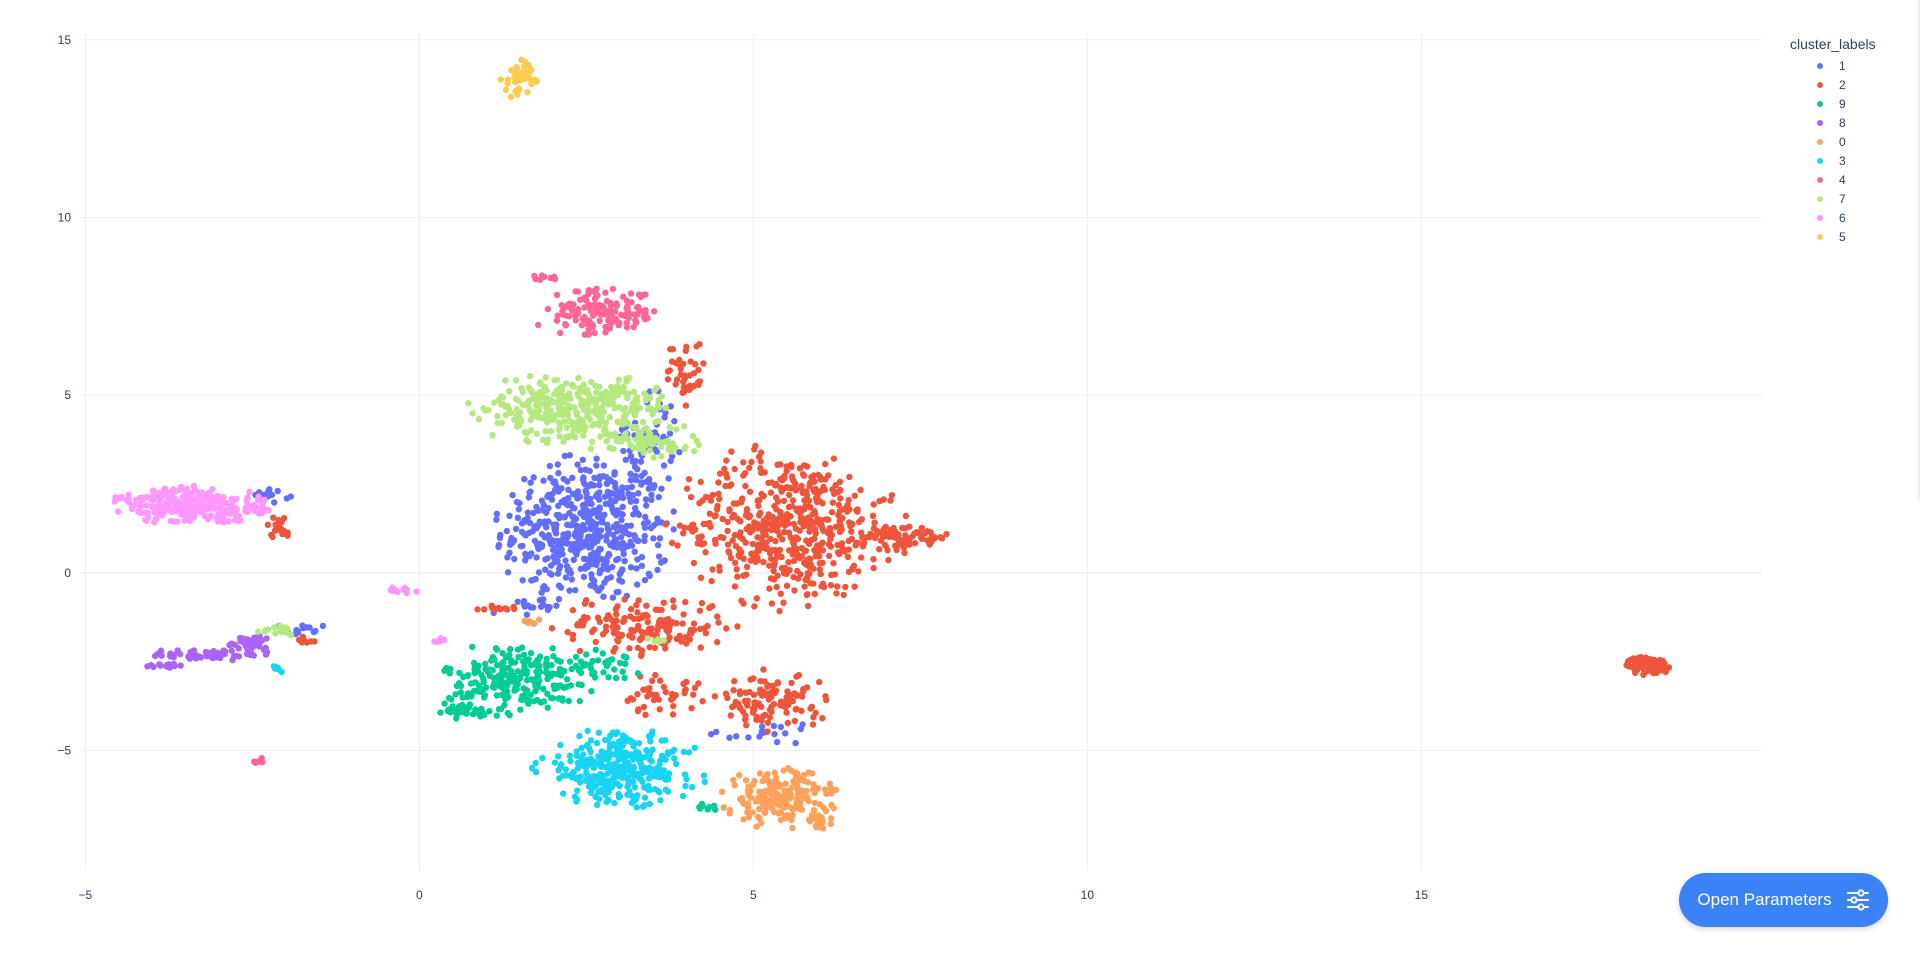  Describe the element at coordinates (1783, 900) in the screenshot. I see `open-parameters-button: Open Parameters` at that location.